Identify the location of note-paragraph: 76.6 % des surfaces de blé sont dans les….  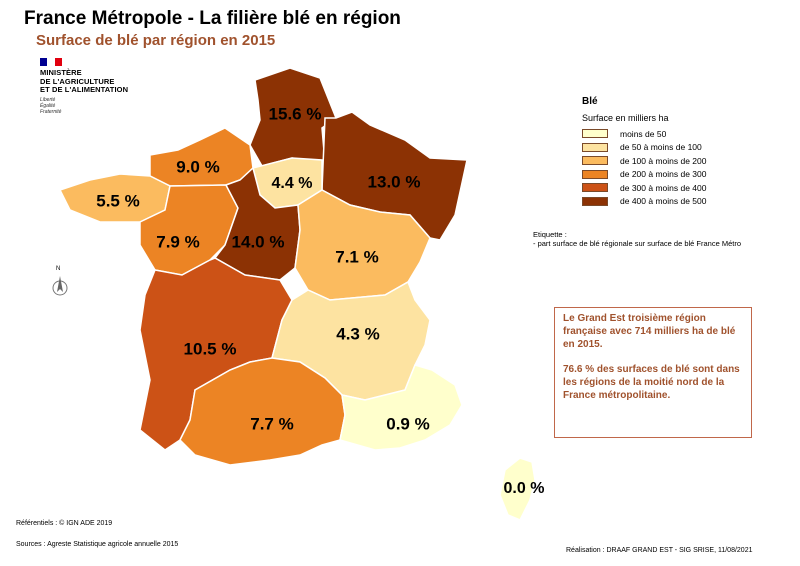
(651, 382).